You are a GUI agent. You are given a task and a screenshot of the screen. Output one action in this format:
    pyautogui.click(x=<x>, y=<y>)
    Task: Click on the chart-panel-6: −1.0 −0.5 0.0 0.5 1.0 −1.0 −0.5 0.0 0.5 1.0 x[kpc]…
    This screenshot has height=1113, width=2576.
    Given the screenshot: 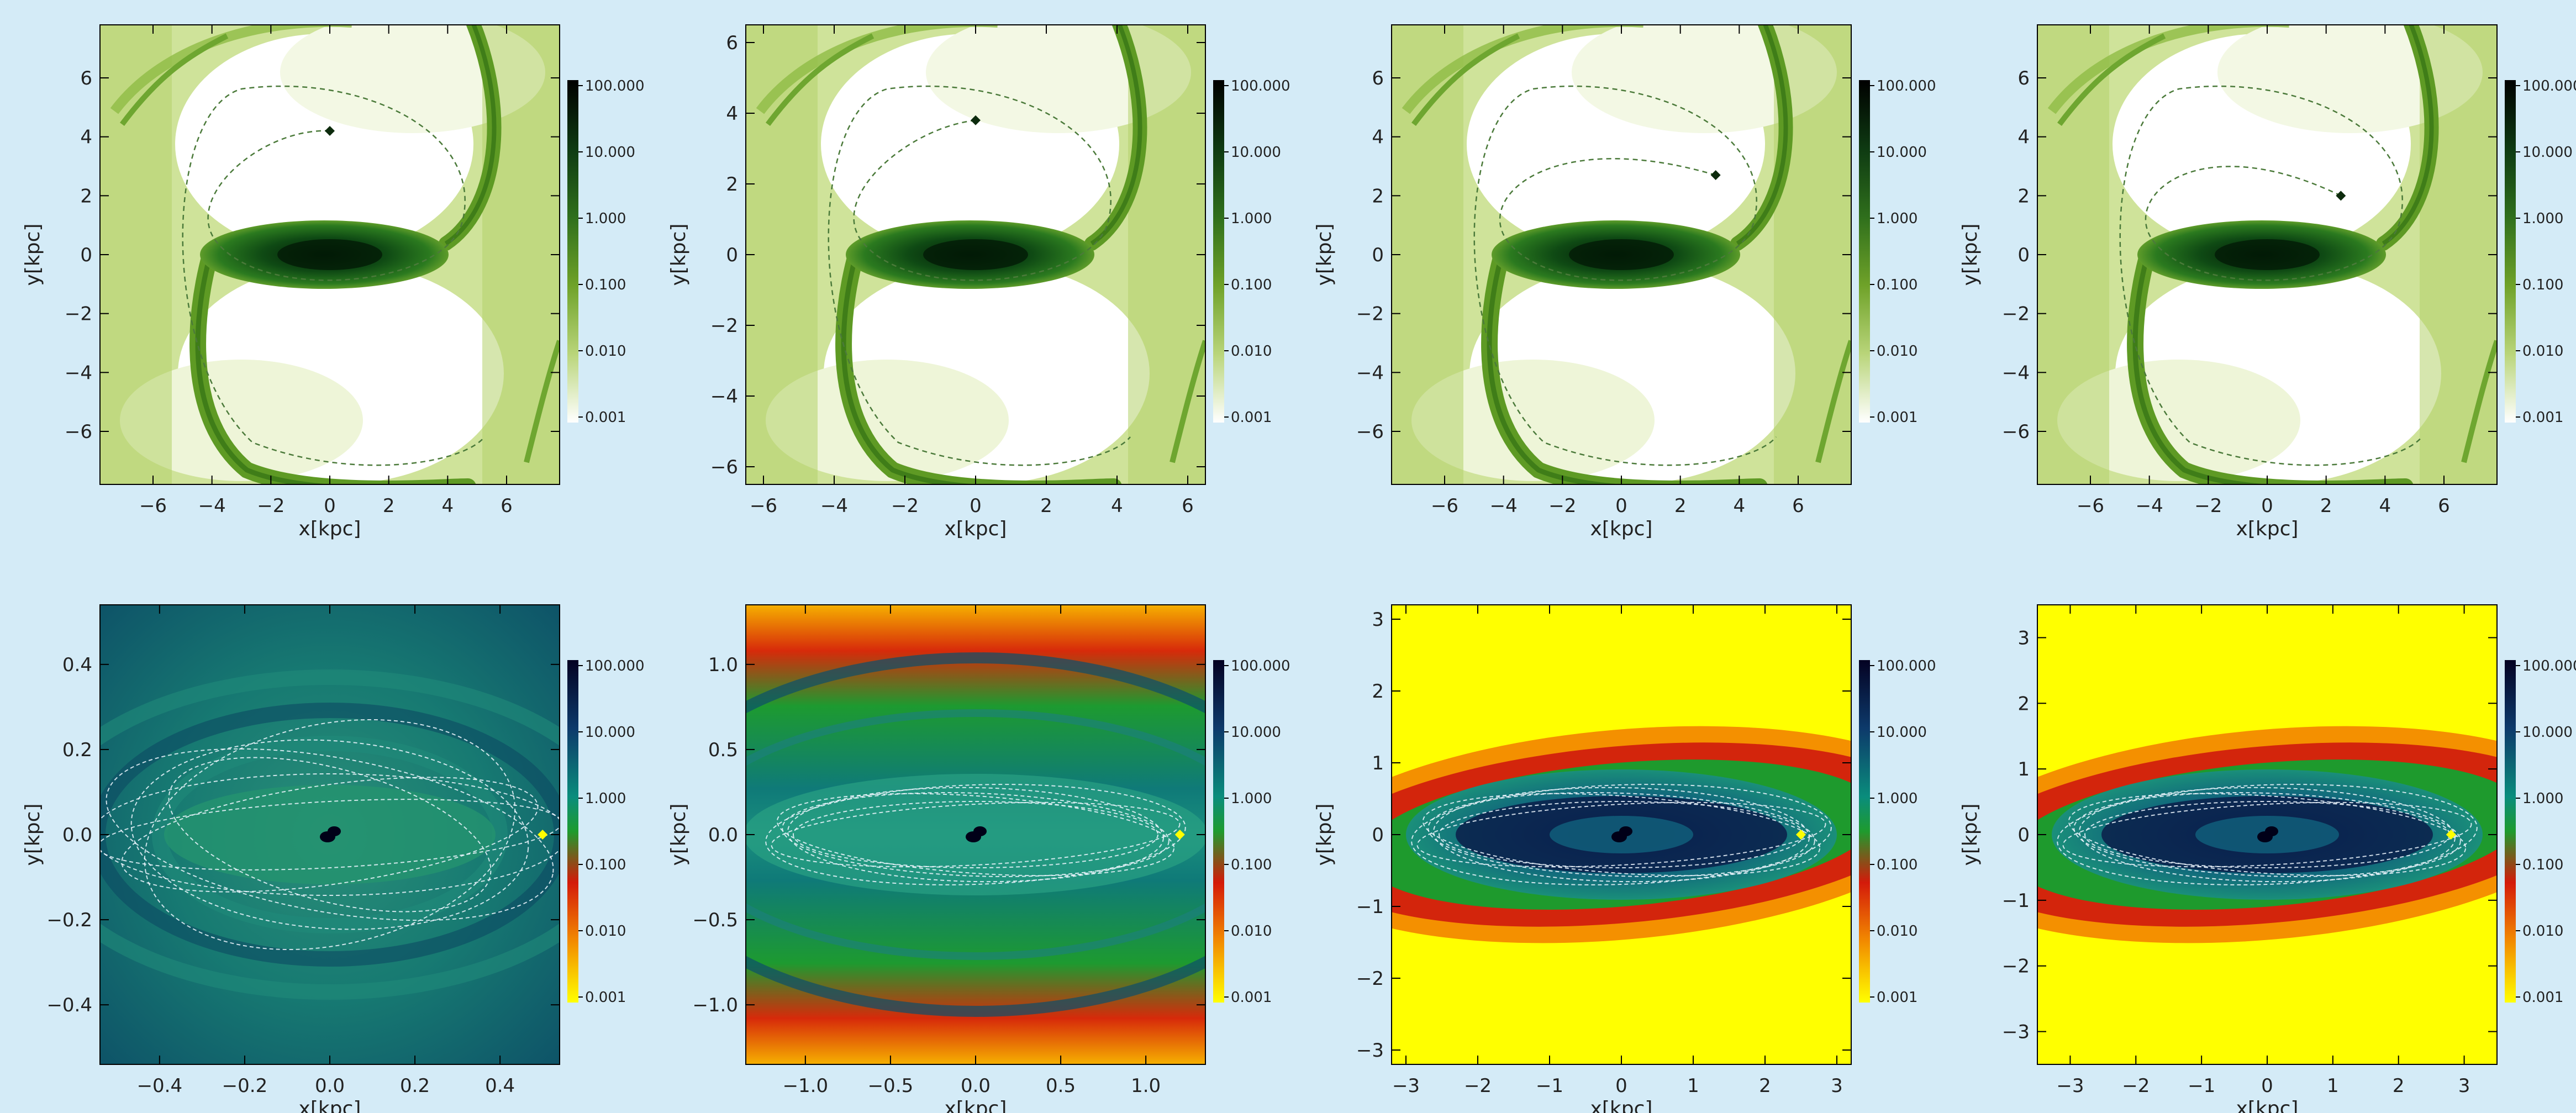 What is the action you would take?
    pyautogui.click(x=978, y=858)
    